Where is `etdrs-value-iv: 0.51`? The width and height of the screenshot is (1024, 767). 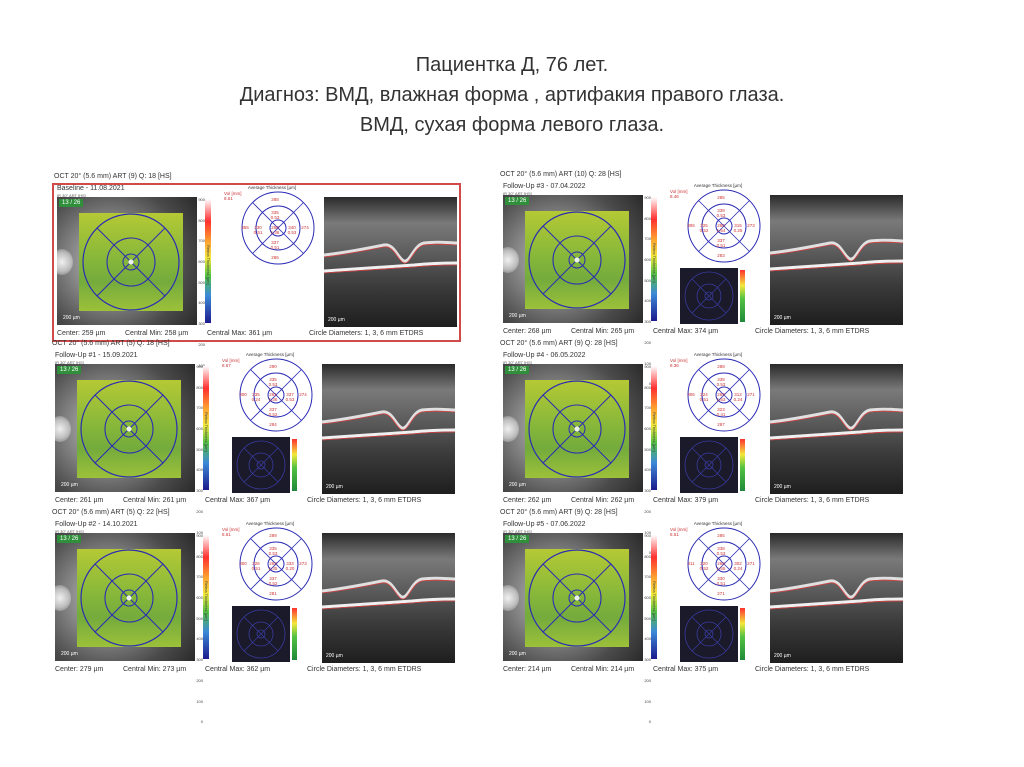
etdrs-value-iv: 0.51 is located at coordinates (721, 583).